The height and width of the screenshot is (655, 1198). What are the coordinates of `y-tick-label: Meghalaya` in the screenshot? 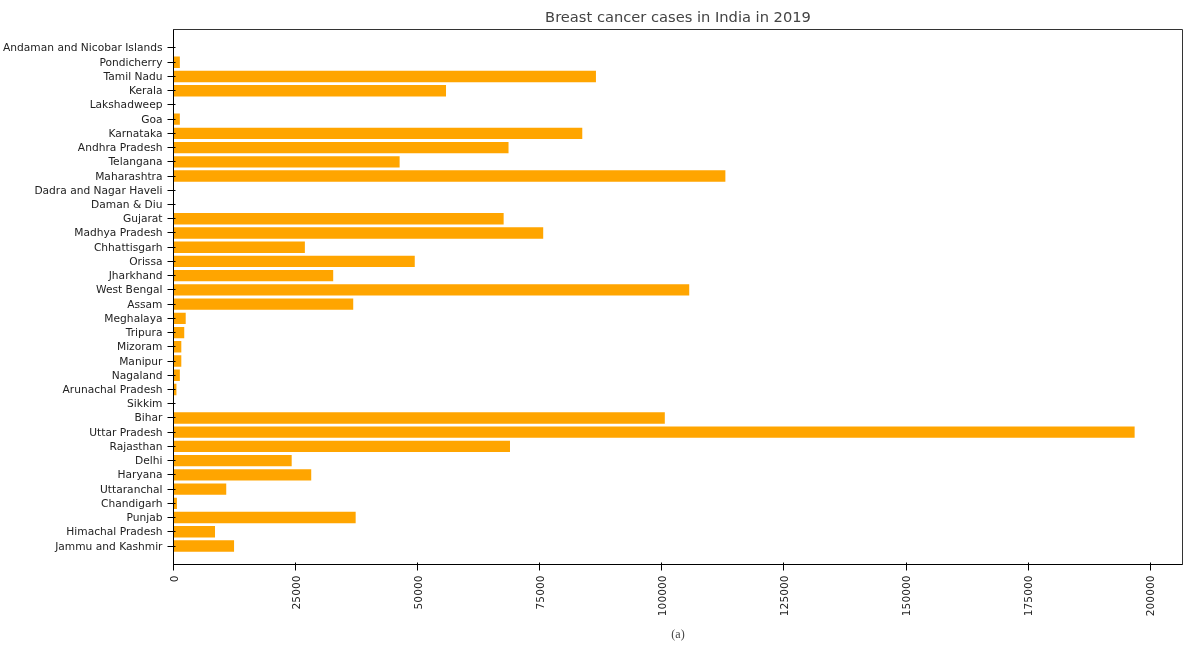 It's located at (133, 318).